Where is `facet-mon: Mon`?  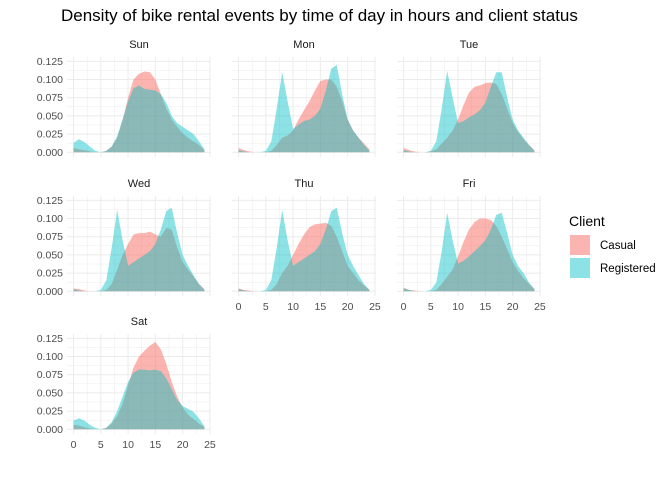 facet-mon: Mon is located at coordinates (304, 98).